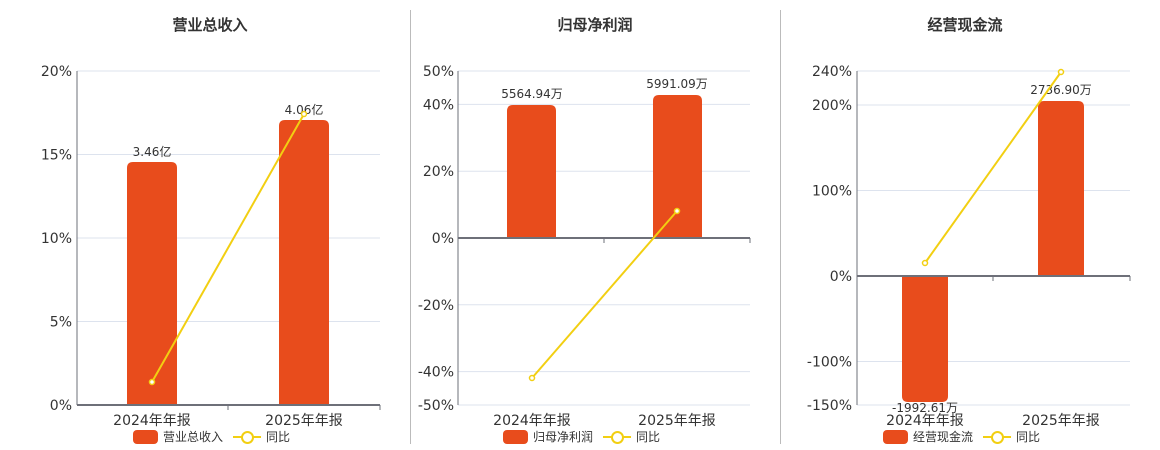 The height and width of the screenshot is (450, 1160). I want to click on chart-title: 归母净利润, so click(595, 25).